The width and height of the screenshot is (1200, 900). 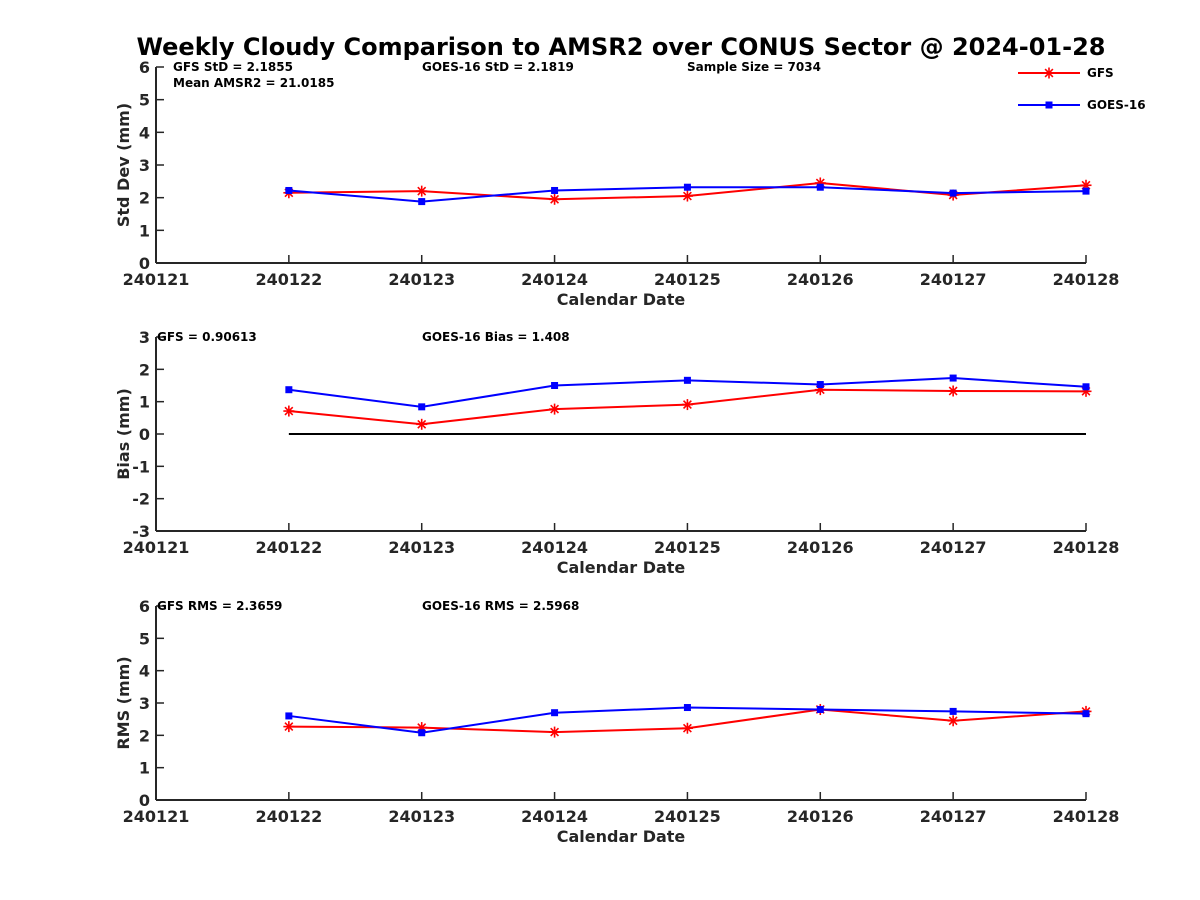 What do you see at coordinates (141, 499) in the screenshot?
I see `y-tick-label: -2` at bounding box center [141, 499].